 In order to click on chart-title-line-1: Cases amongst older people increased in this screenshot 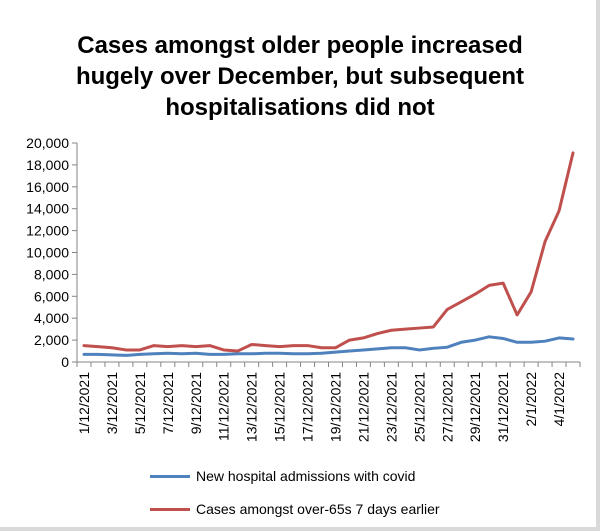, I will do `click(300, 45)`.